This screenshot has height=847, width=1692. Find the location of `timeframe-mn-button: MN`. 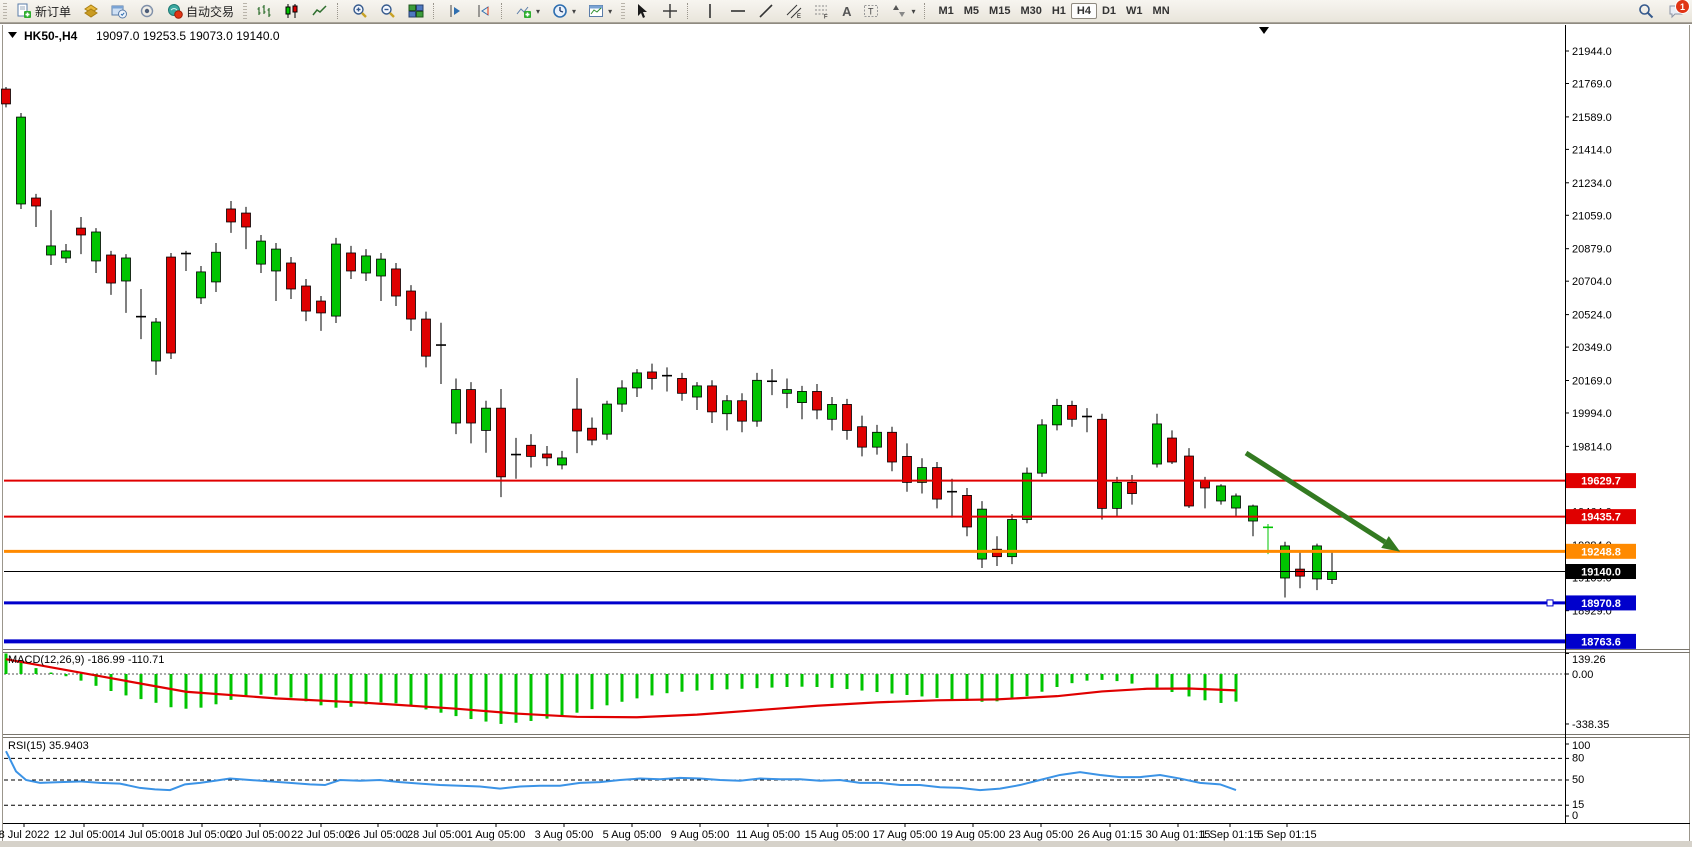

timeframe-mn-button: MN is located at coordinates (1161, 11).